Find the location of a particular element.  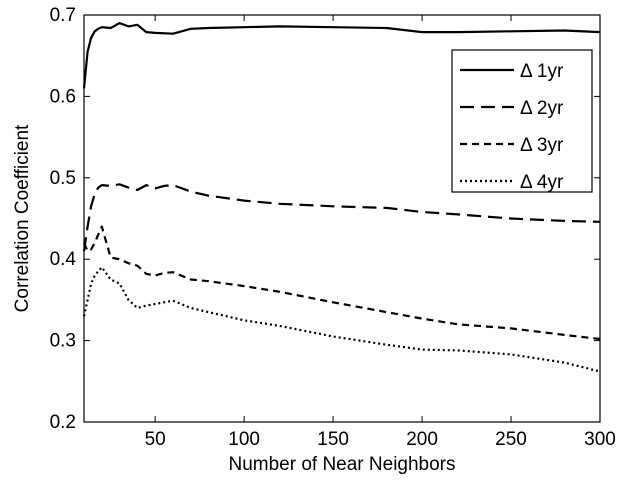

series-line-2yr is located at coordinates (341, 217).